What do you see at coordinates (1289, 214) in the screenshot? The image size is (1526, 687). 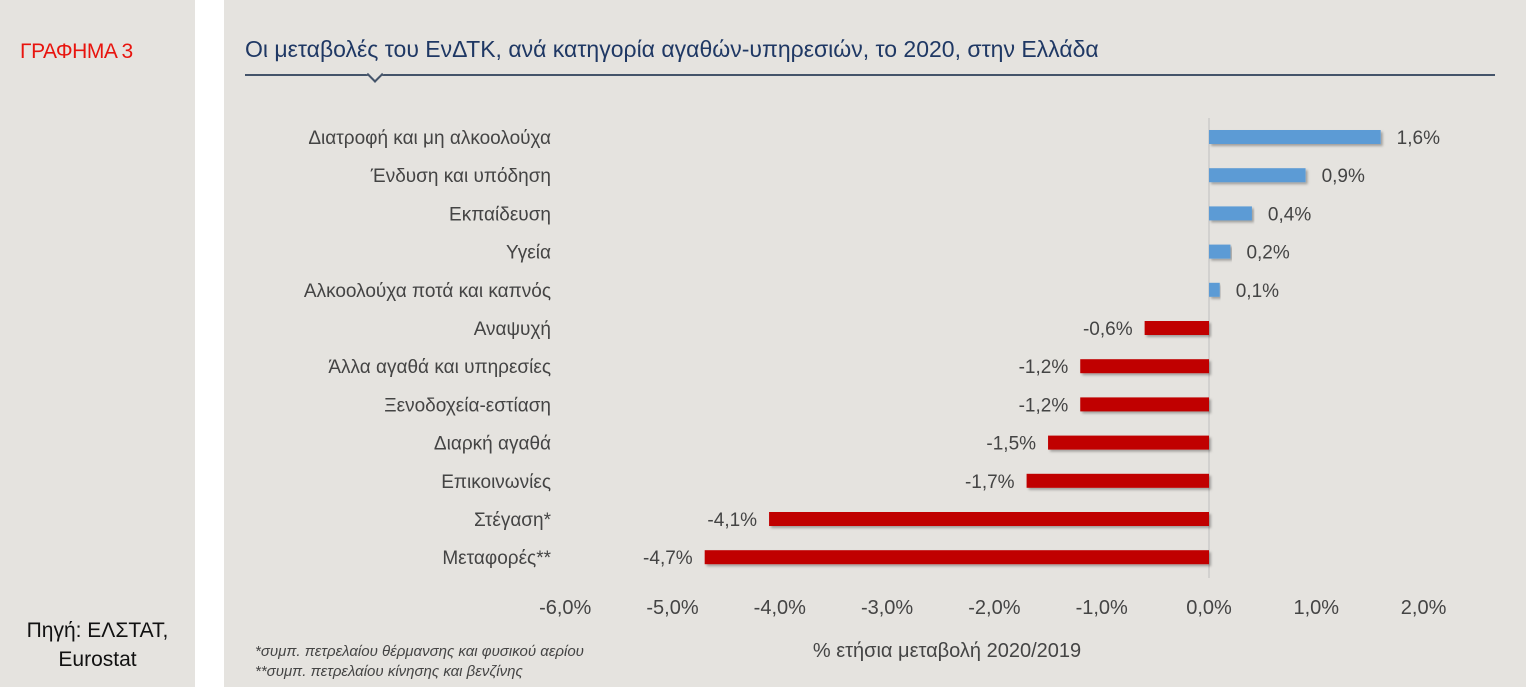 I see `data-label: 0,4%` at bounding box center [1289, 214].